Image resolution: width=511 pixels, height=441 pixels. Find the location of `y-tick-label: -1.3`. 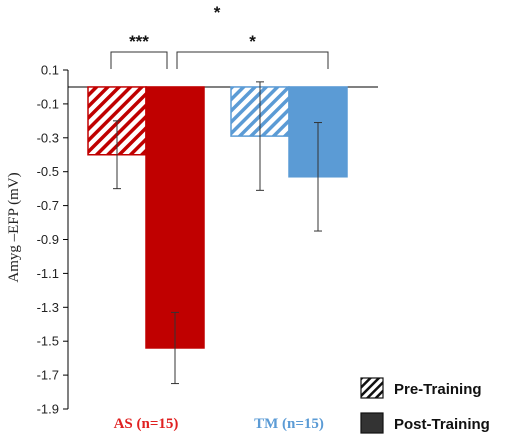

y-tick-label: -1.3 is located at coordinates (48, 307).